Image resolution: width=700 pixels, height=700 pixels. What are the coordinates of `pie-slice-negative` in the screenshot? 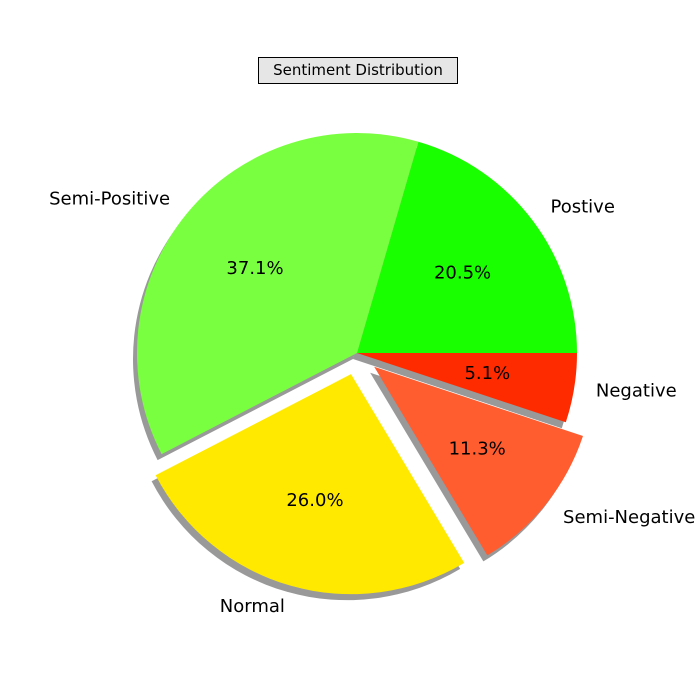 It's located at (467, 388).